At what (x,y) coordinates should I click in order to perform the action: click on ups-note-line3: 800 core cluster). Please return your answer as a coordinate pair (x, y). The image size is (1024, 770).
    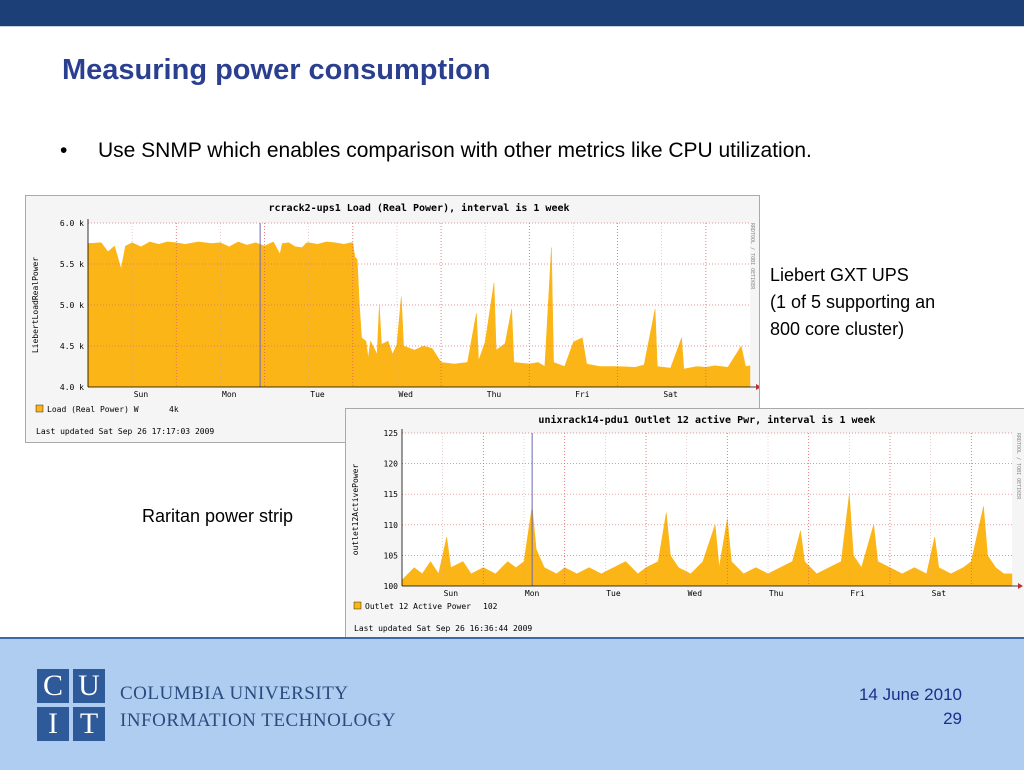
    Looking at the image, I should click on (837, 329).